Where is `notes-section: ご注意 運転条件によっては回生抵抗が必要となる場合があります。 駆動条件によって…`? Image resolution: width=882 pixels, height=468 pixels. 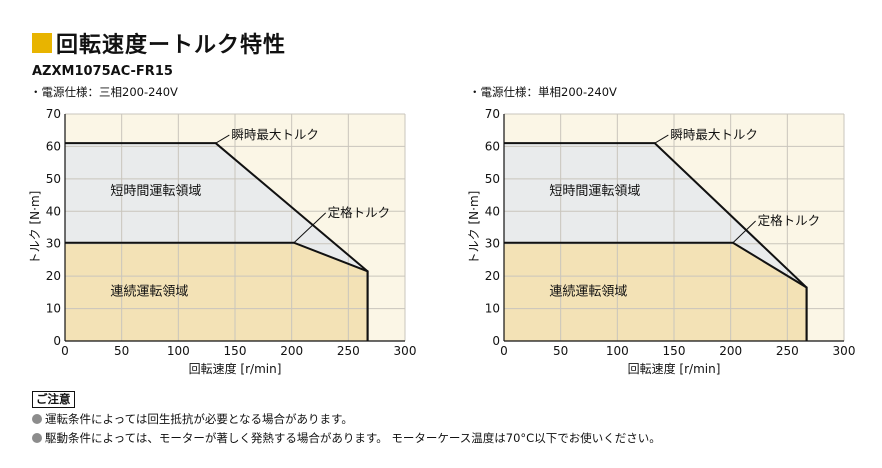
notes-section: ご注意 運転条件によっては回生抵抗が必要となる場合があります。 駆動条件によって… is located at coordinates (346, 417).